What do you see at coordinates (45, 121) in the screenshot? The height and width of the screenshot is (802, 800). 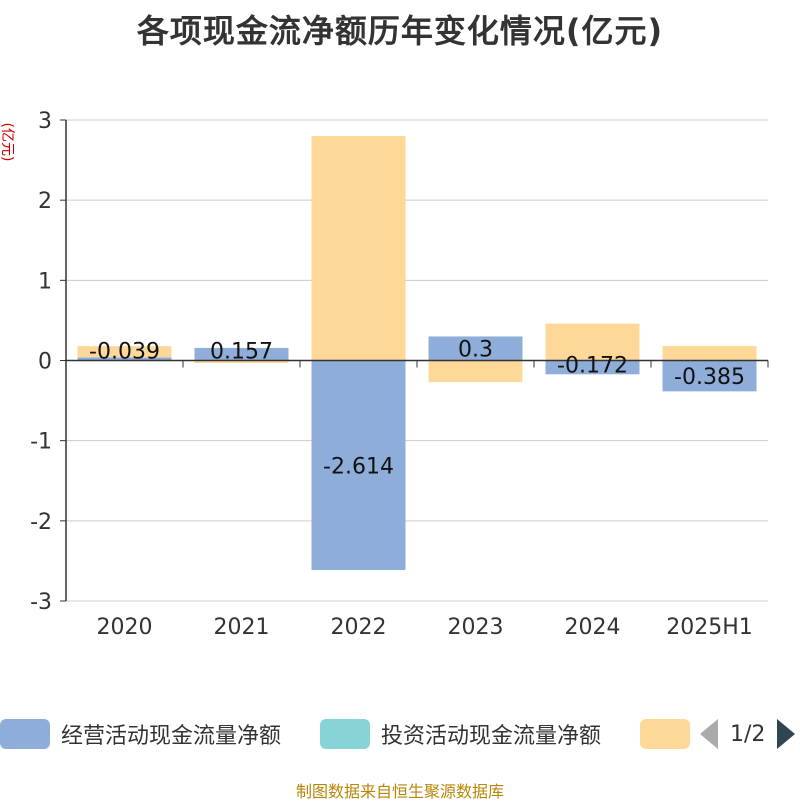 I see `y-tick-label: 3` at bounding box center [45, 121].